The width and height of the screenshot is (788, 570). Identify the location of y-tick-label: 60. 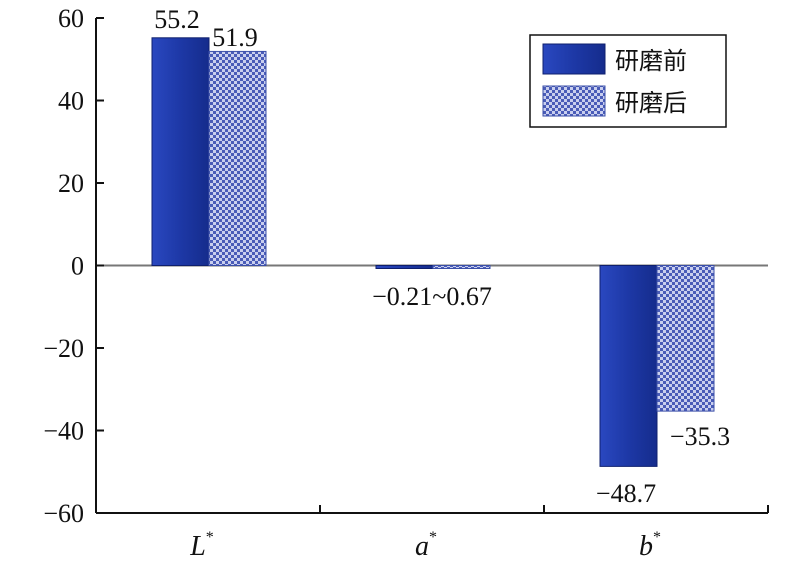
(71, 18).